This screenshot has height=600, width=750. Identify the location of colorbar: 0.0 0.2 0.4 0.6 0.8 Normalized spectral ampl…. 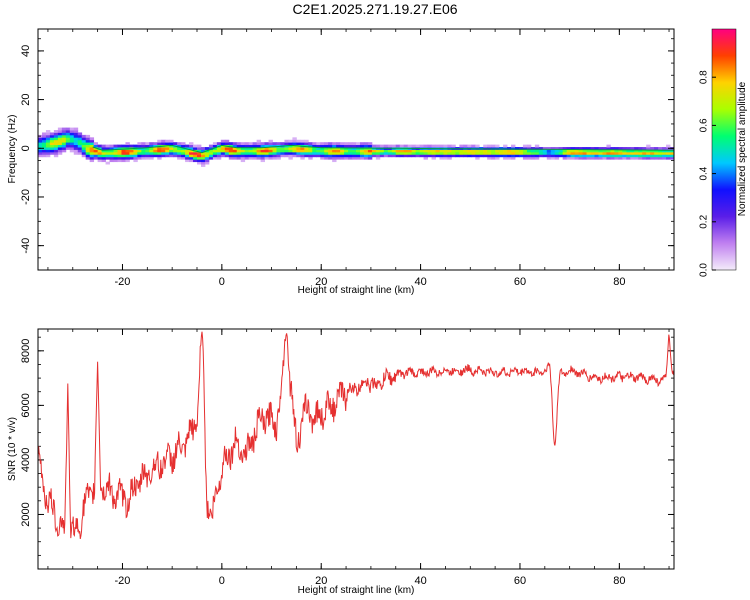
(723, 152).